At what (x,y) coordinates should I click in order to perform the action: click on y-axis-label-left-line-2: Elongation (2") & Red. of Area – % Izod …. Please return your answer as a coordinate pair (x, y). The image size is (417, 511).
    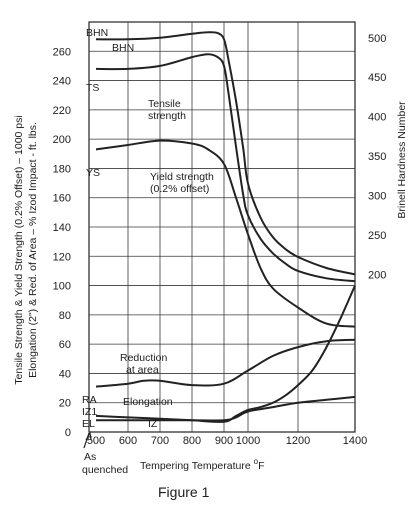
    Looking at the image, I should click on (33, 250).